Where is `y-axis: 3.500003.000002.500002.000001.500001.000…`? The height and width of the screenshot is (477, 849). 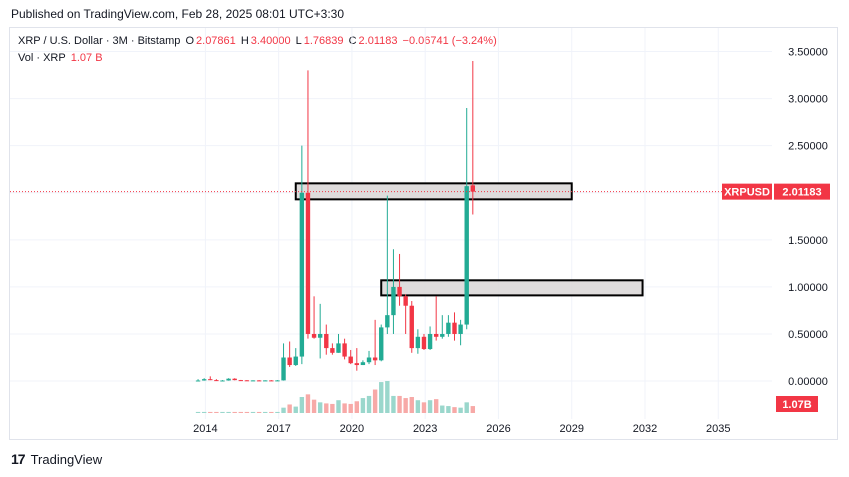
y-axis: 3.500003.000002.500002.000001.500001.000… is located at coordinates (808, 218).